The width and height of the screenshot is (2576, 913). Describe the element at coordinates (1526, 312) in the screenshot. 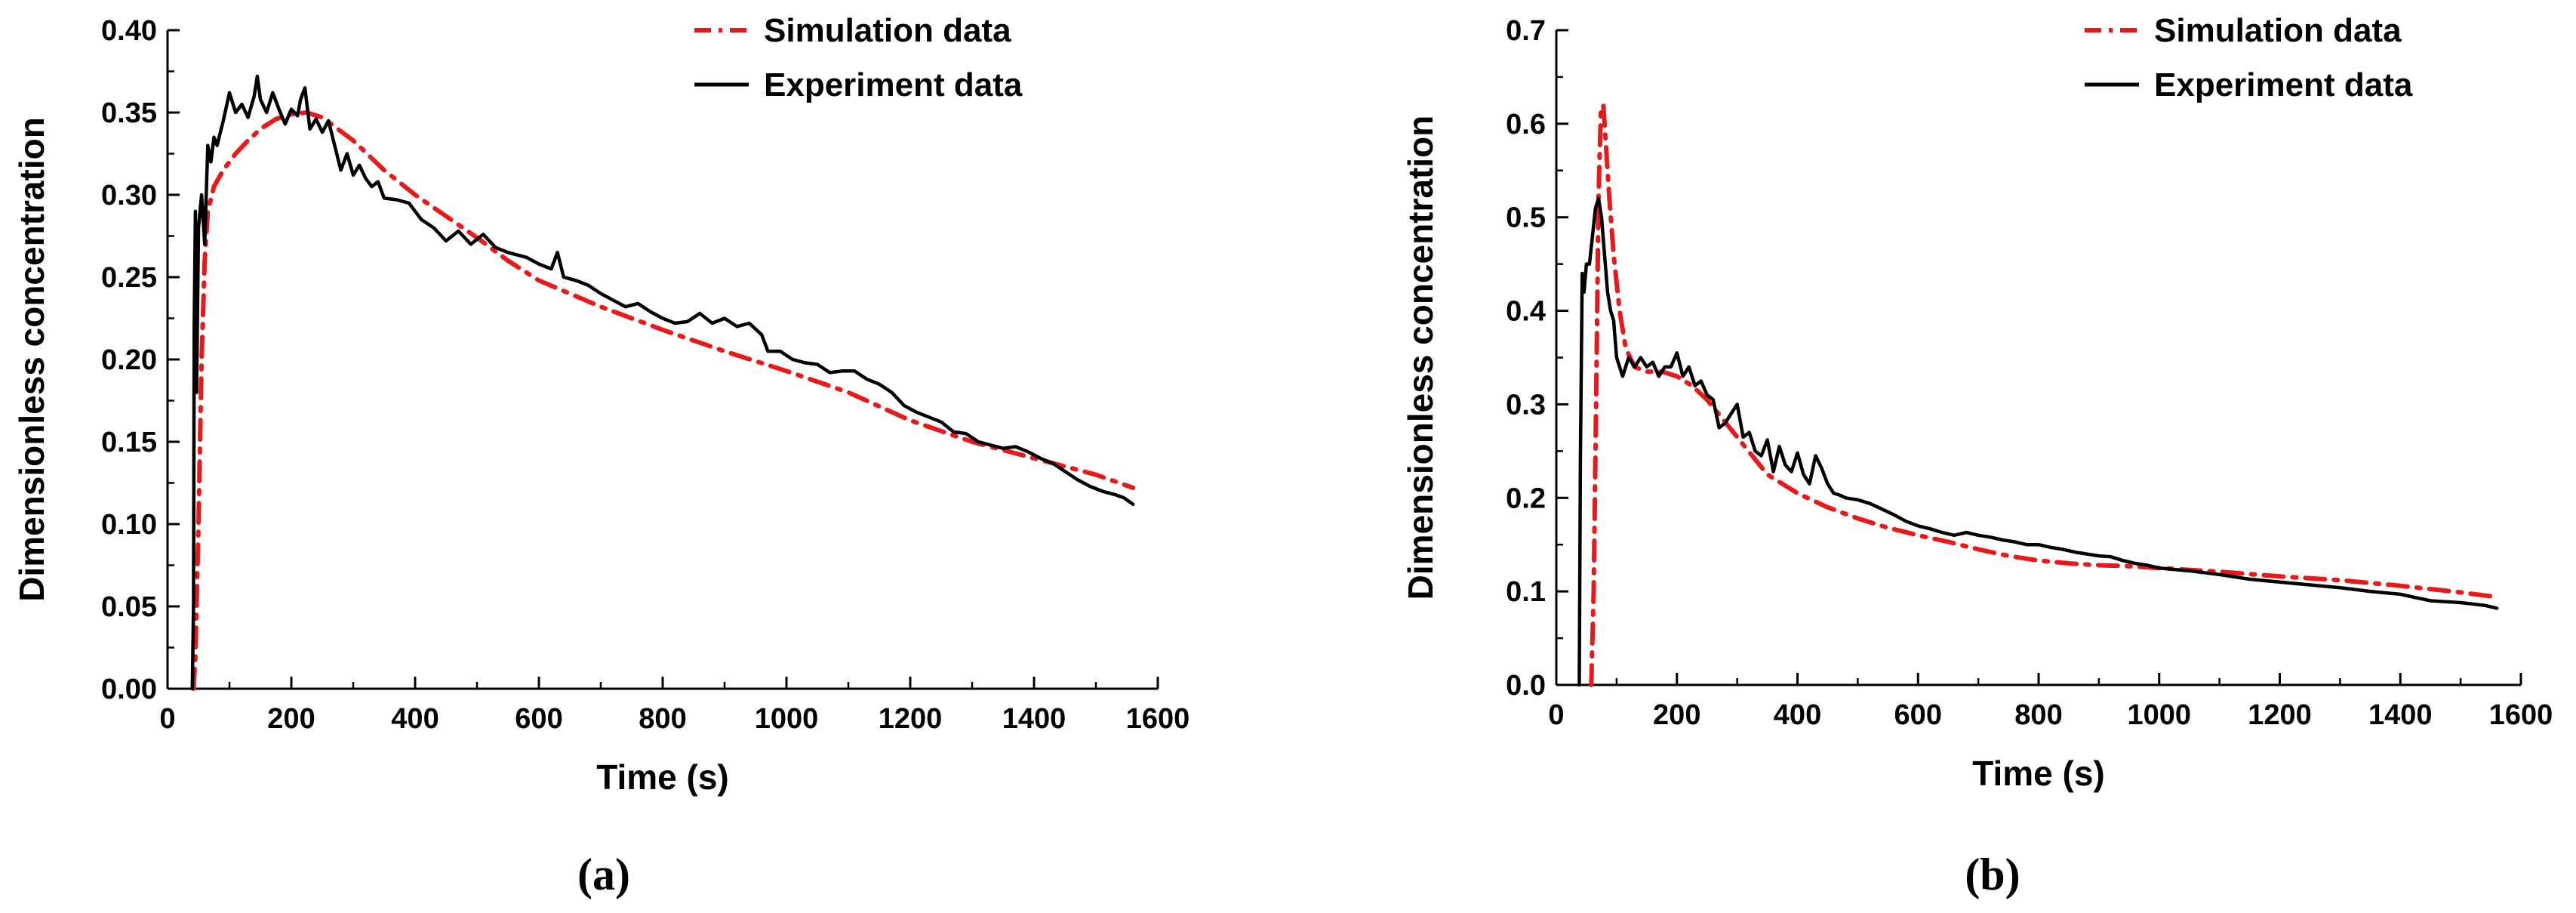

I see `y-tick-label: 0.4` at that location.